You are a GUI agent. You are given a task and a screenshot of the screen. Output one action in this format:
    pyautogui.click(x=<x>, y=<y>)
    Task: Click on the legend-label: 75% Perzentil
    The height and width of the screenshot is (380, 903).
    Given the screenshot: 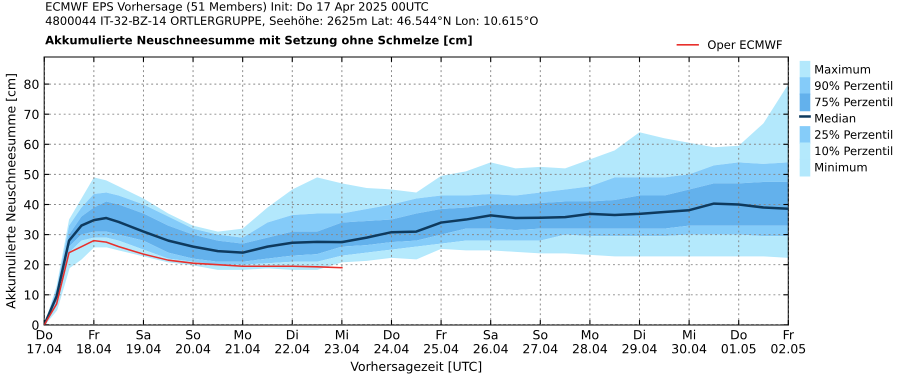 What is the action you would take?
    pyautogui.click(x=853, y=101)
    